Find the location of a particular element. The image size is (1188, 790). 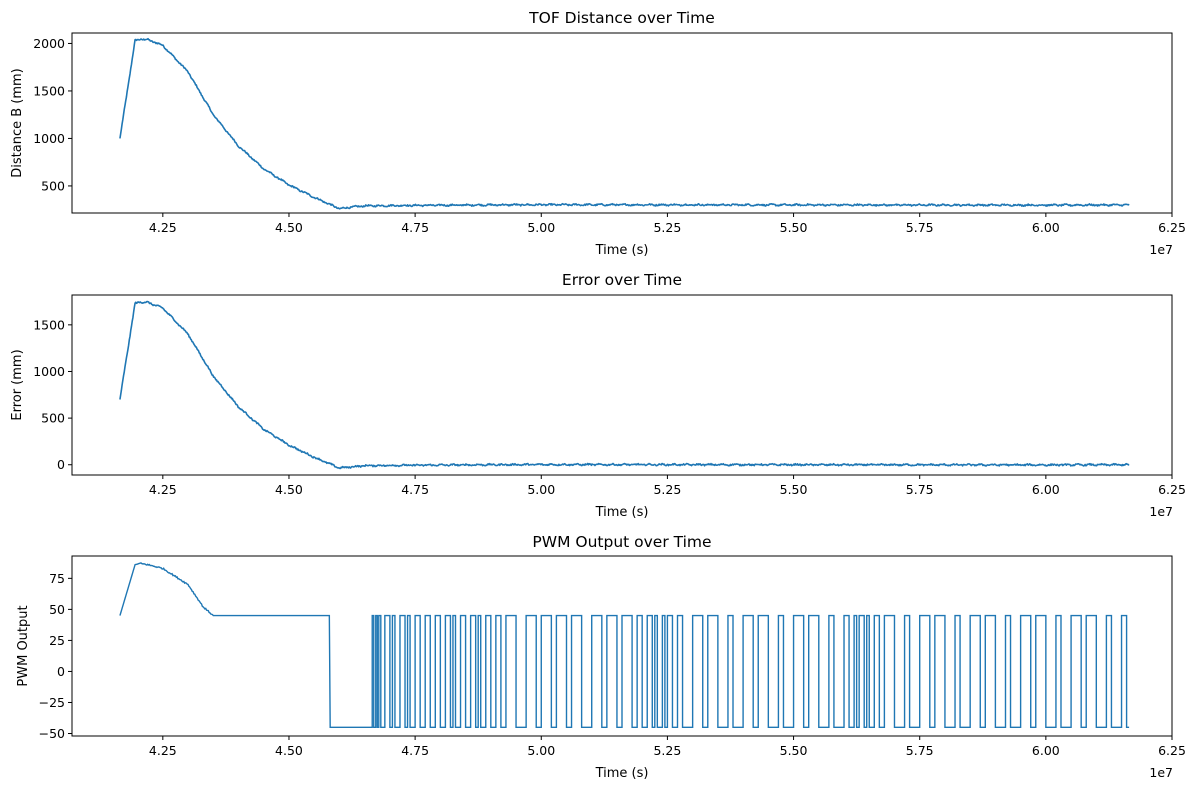

chart-title: Error over Time is located at coordinates (622, 280).